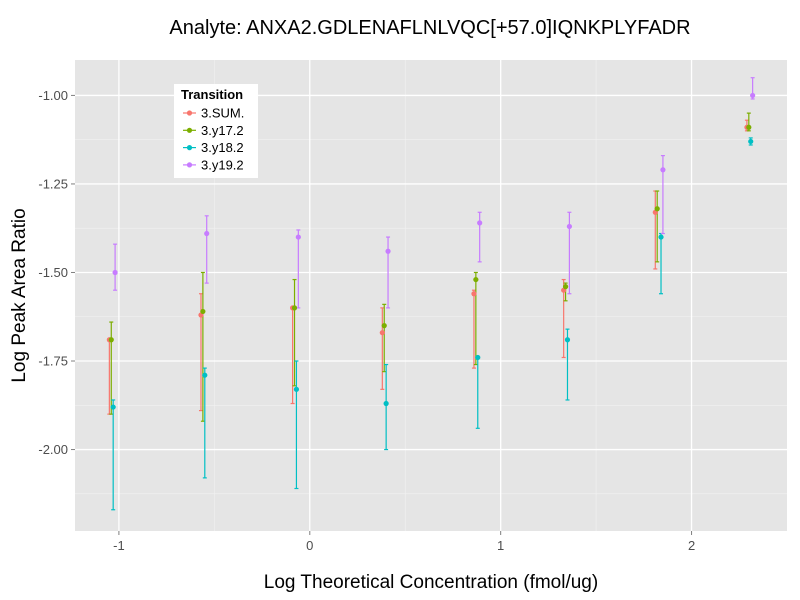 This screenshot has width=800, height=600. What do you see at coordinates (691, 545) in the screenshot?
I see `x-tick-label: 2` at bounding box center [691, 545].